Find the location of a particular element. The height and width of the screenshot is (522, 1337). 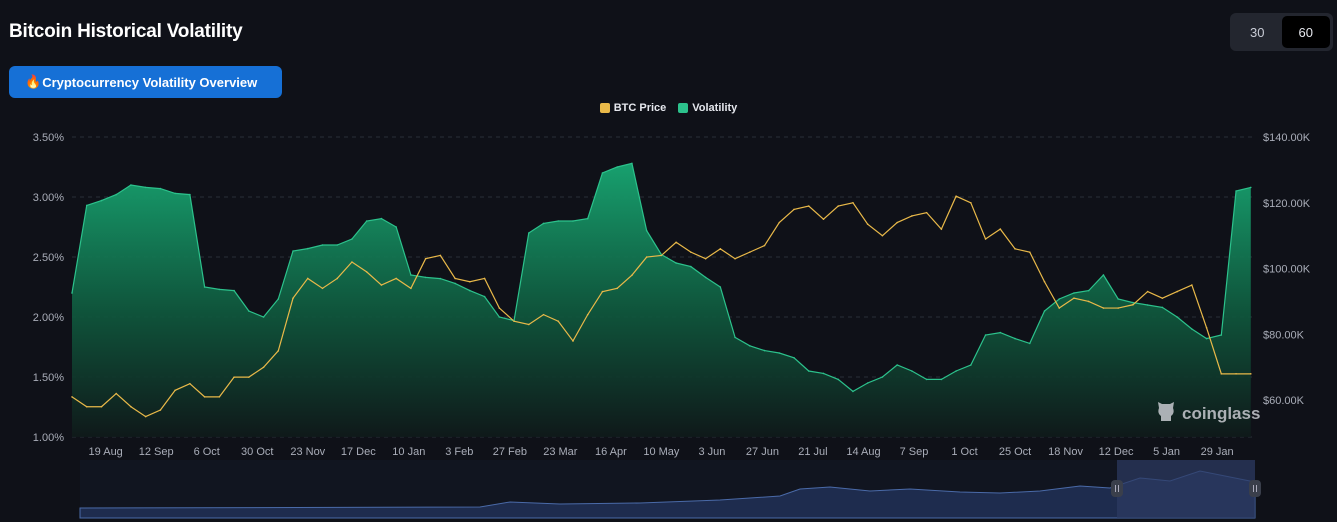

overview-button-label: Cryptocurrency Volatility Overview is located at coordinates (150, 82).